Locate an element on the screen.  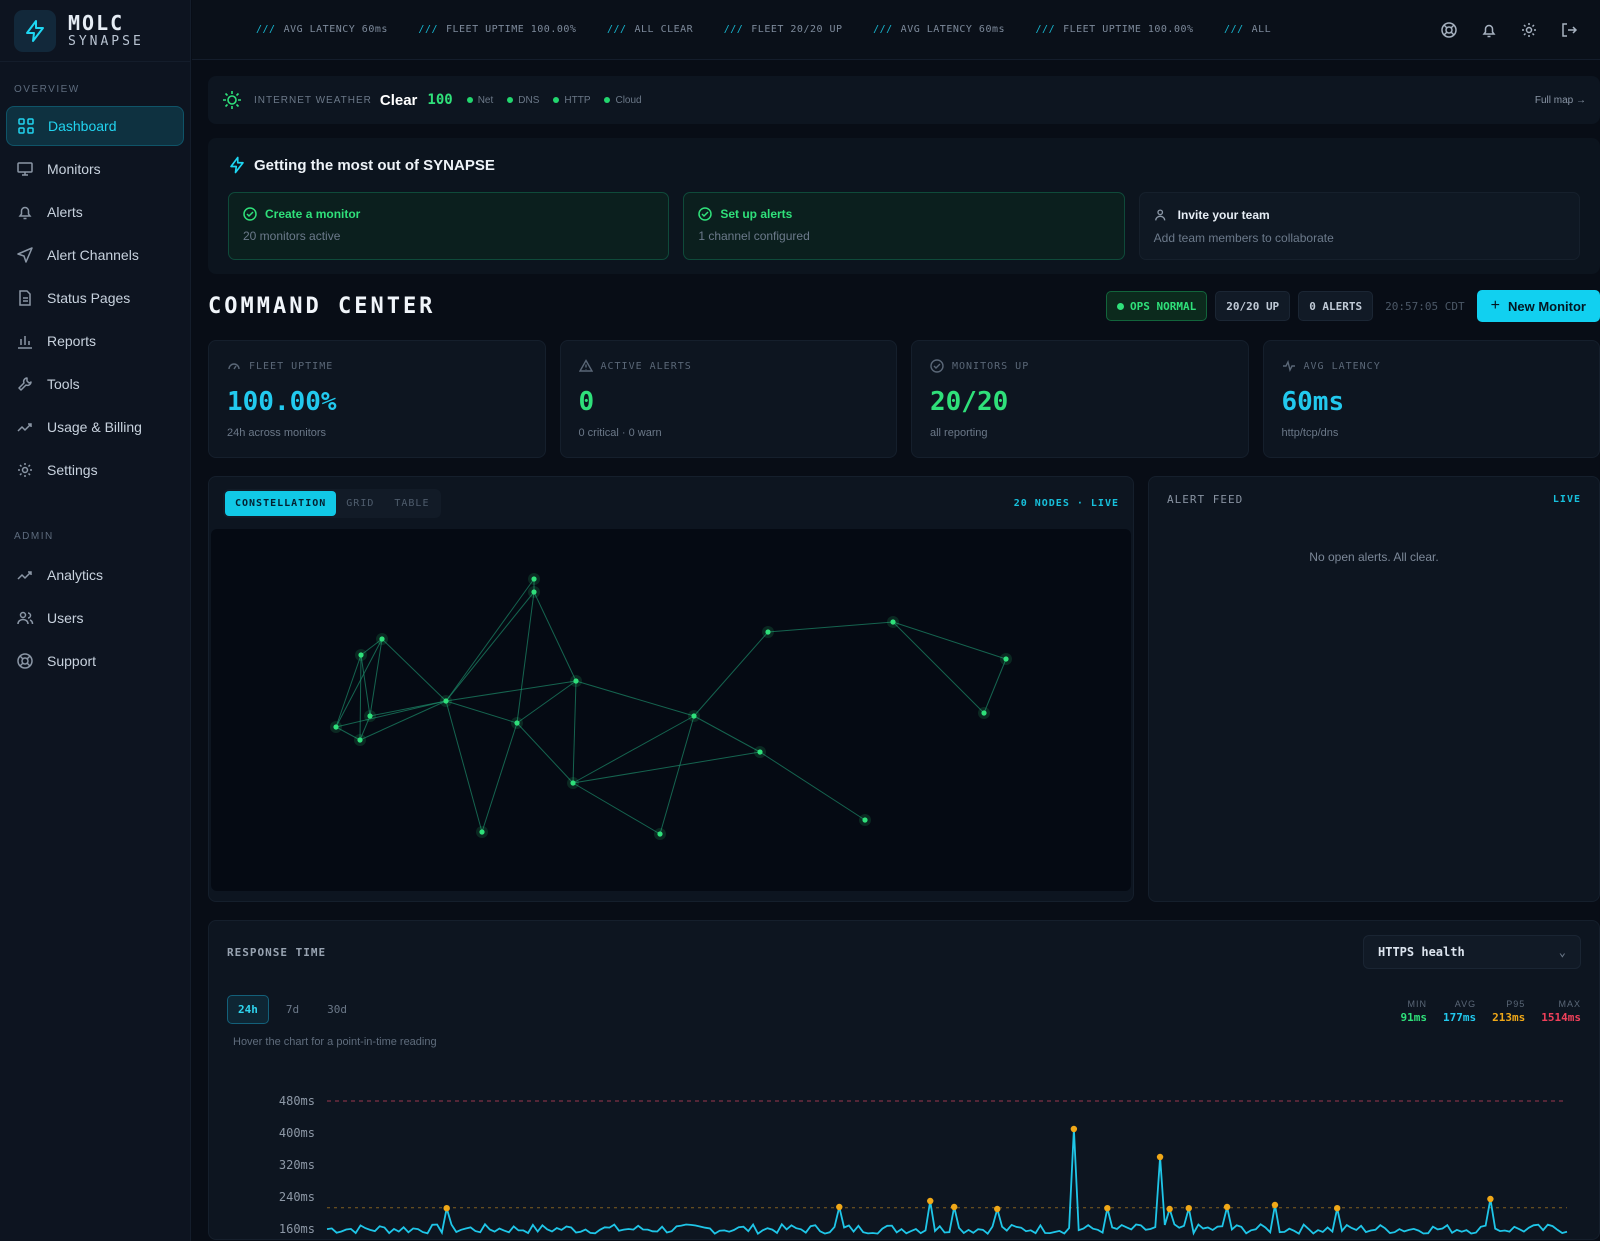
ticker-item: AVG LATENCY 60ms is located at coordinates (335, 29).